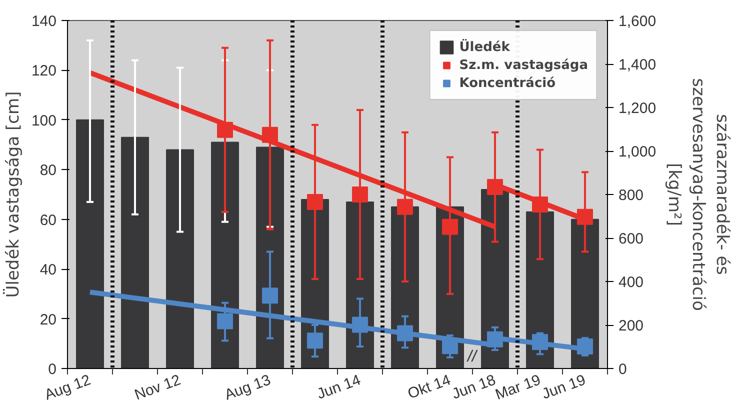  I want to click on x-tick-label: Jun 14, so click(338, 387).